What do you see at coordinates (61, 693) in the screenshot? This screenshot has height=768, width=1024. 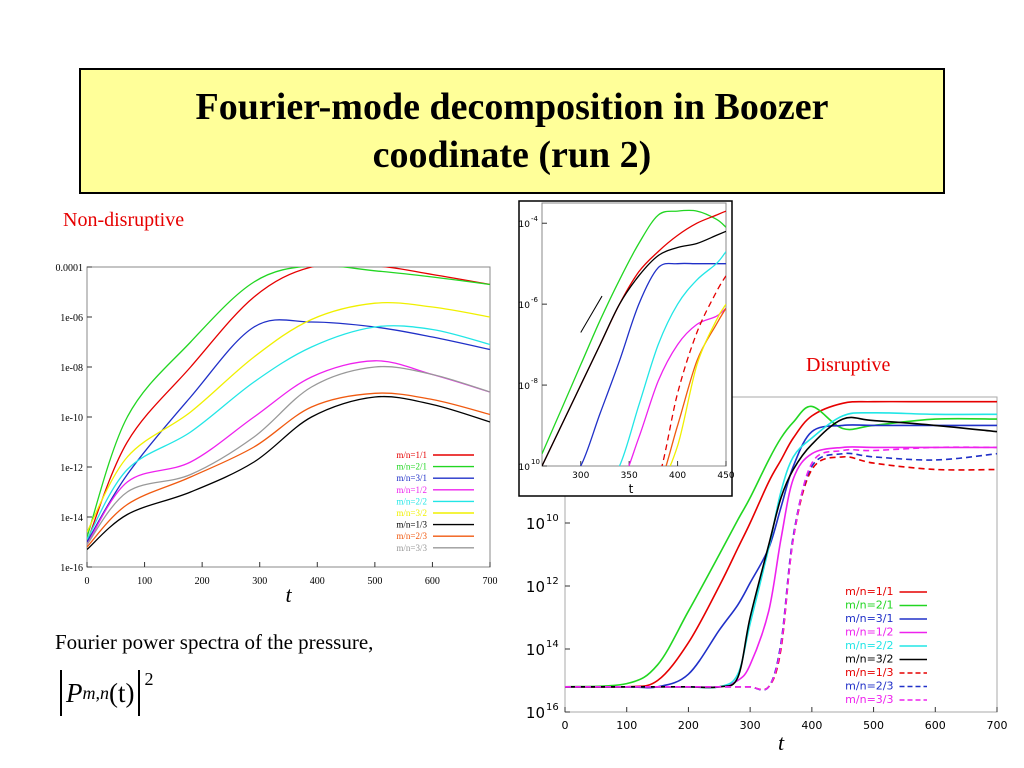 I see `formula-abs-bar-left` at bounding box center [61, 693].